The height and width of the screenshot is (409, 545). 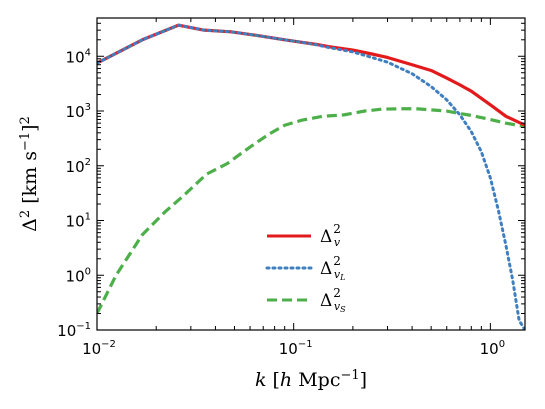 I want to click on x-tick-label: 10⁻², so click(x=99, y=348).